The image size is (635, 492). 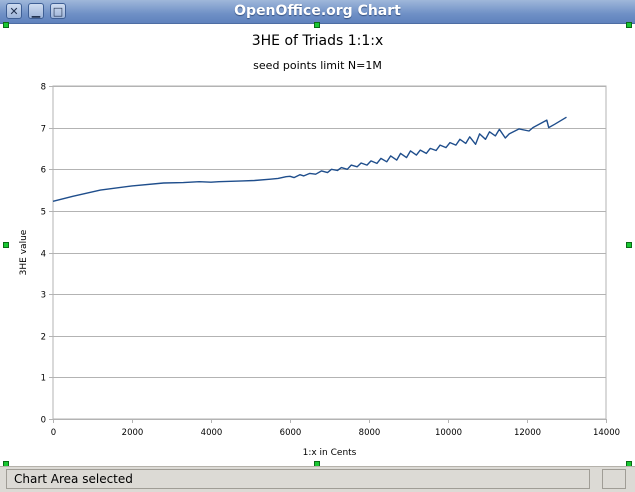 What do you see at coordinates (43, 421) in the screenshot?
I see `y-tick-label: 0` at bounding box center [43, 421].